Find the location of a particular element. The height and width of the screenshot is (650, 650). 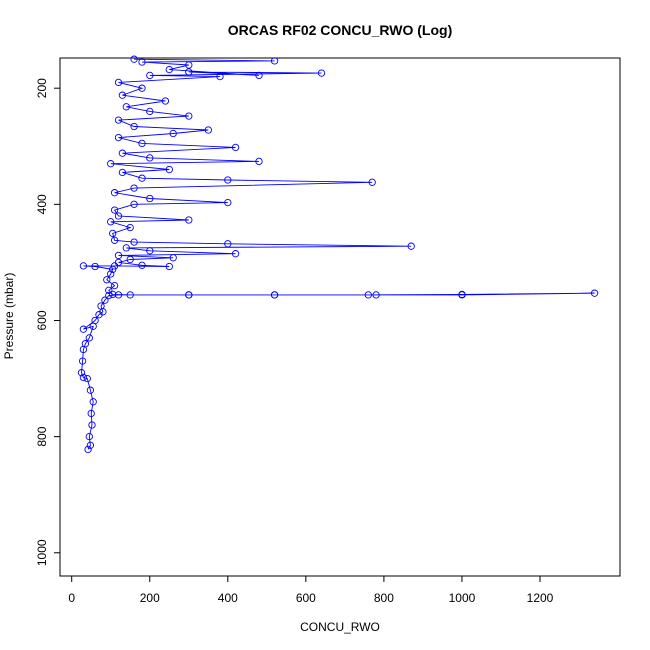

x-axis-label: CONCU_RWO is located at coordinates (340, 627).